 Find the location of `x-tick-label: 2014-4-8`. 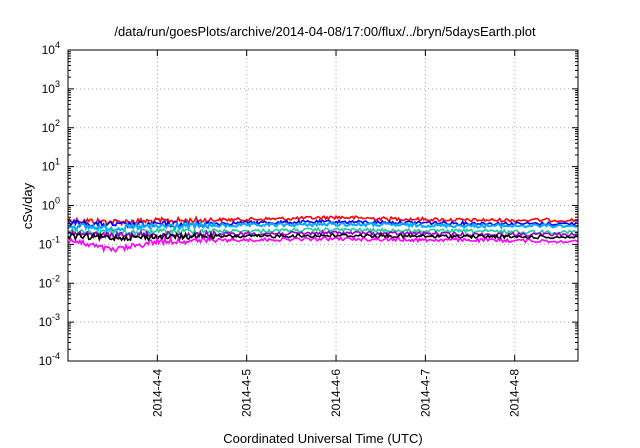

x-tick-label: 2014-4-8 is located at coordinates (515, 393).